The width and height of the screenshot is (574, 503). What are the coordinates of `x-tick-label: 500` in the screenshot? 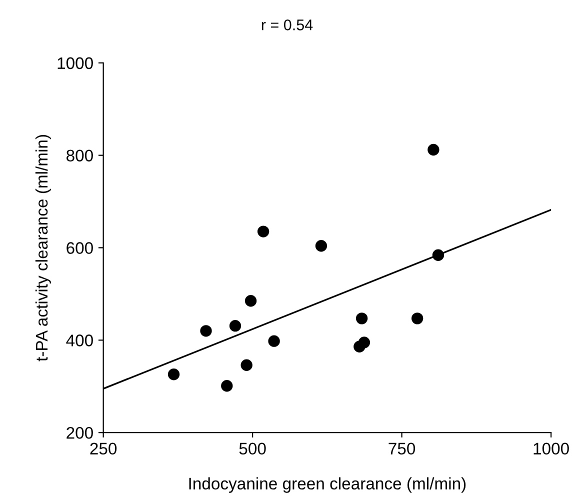 It's located at (252, 448).